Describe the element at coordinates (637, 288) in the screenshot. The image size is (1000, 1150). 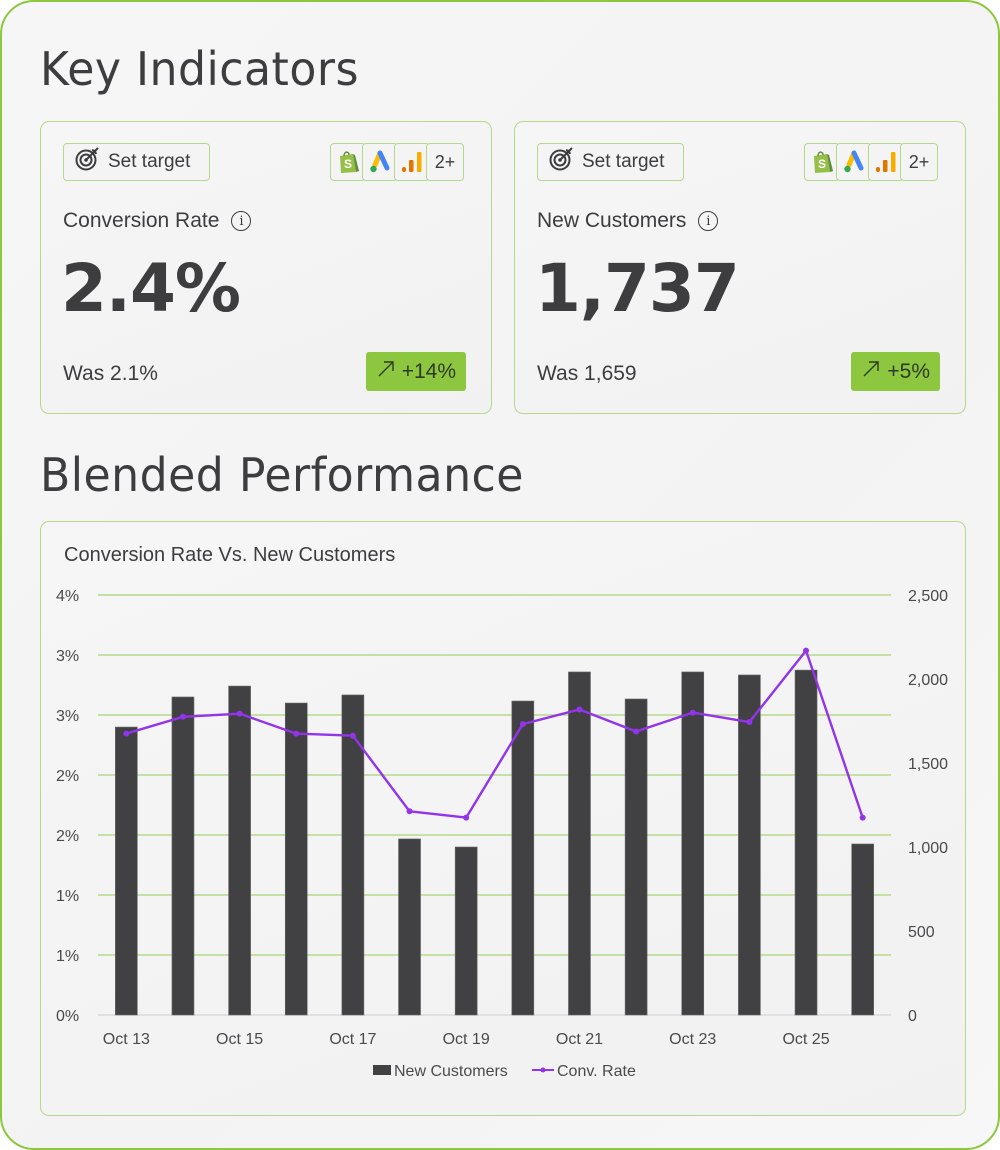
I see `metric-value: 1,737` at that location.